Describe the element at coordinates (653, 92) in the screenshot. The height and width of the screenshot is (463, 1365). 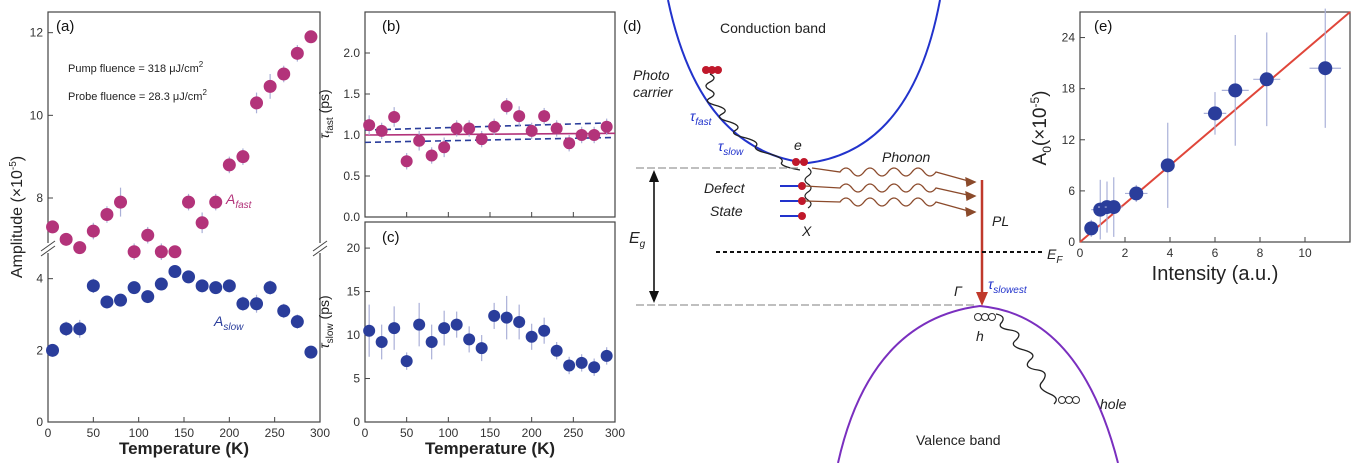
I see `carrier-label: carrier` at that location.